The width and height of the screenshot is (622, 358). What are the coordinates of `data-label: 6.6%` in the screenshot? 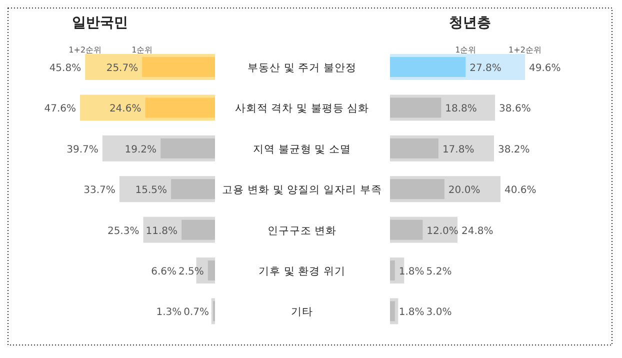 It's located at (164, 272).